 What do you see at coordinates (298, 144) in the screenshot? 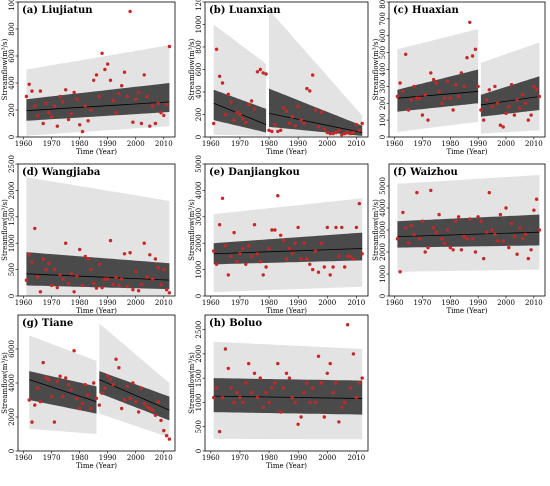
I see `x-tick-label: 1990` at bounding box center [298, 144].